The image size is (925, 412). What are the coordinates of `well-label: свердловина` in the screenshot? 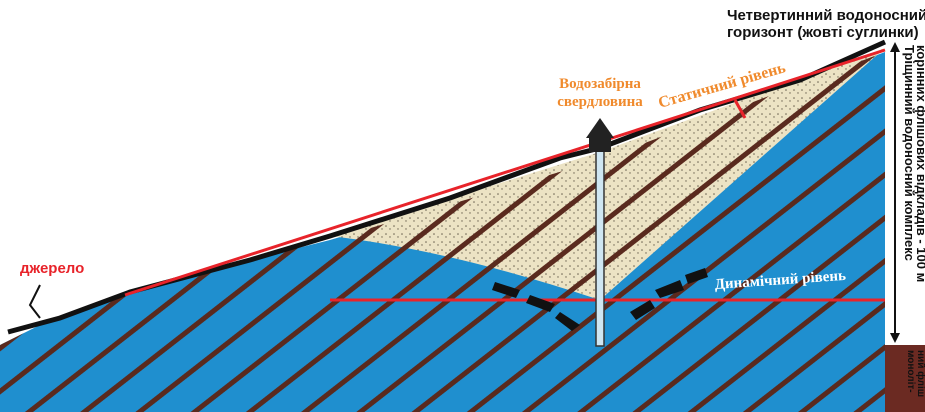 It's located at (600, 102).